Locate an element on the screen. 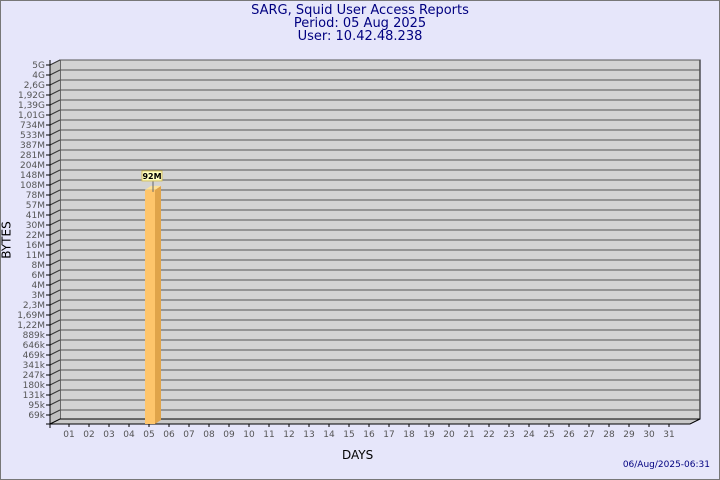 The image size is (720, 480). y-tick-label: 2,3M is located at coordinates (34, 306).